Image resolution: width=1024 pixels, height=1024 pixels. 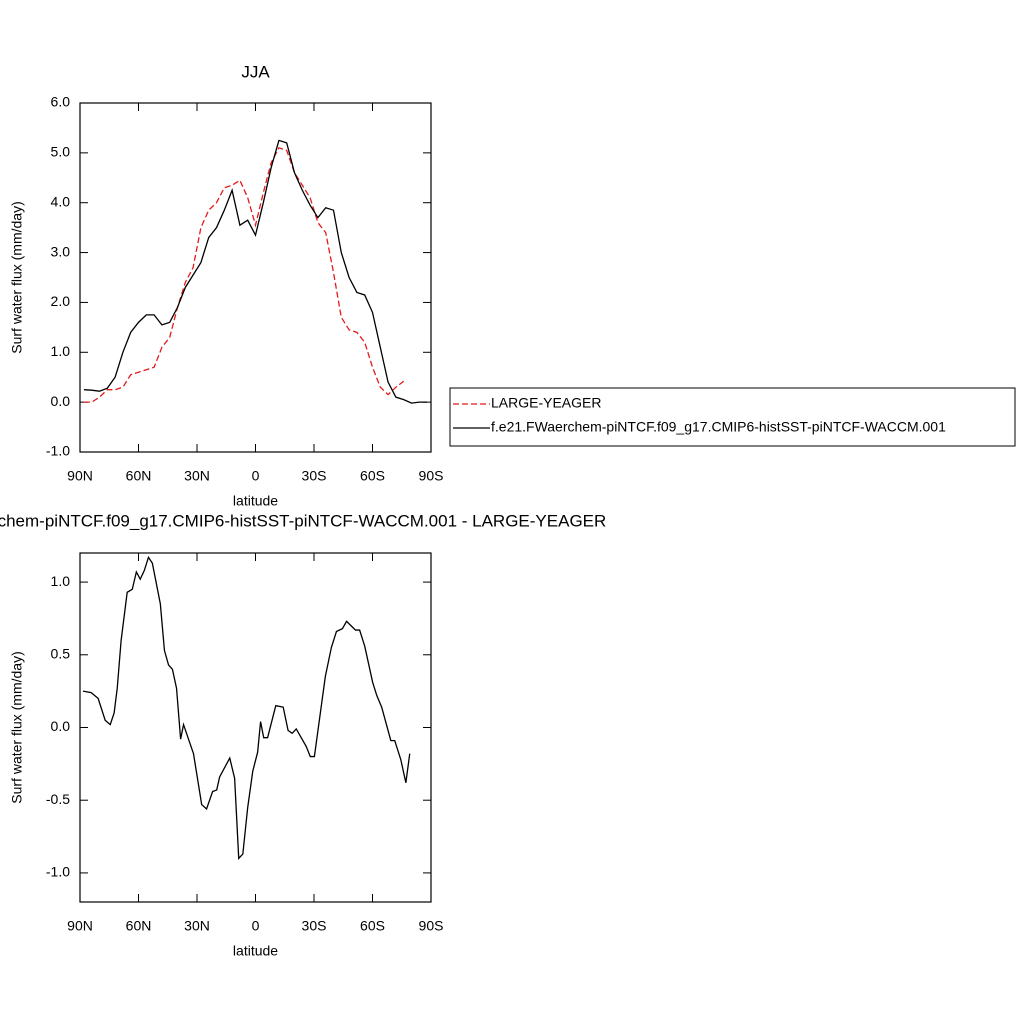 I want to click on legend-label: LARGE-YEAGER, so click(x=546, y=403).